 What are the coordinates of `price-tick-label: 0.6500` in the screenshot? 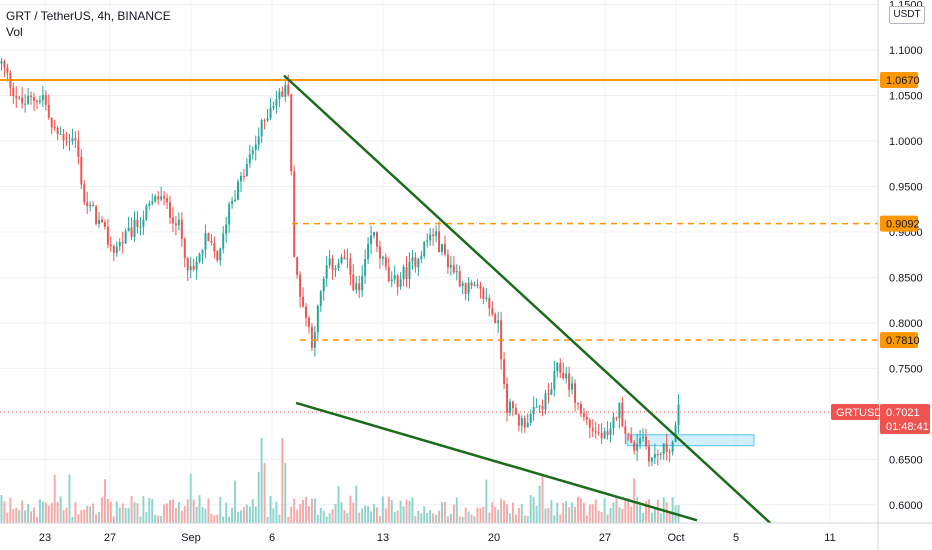 It's located at (906, 460).